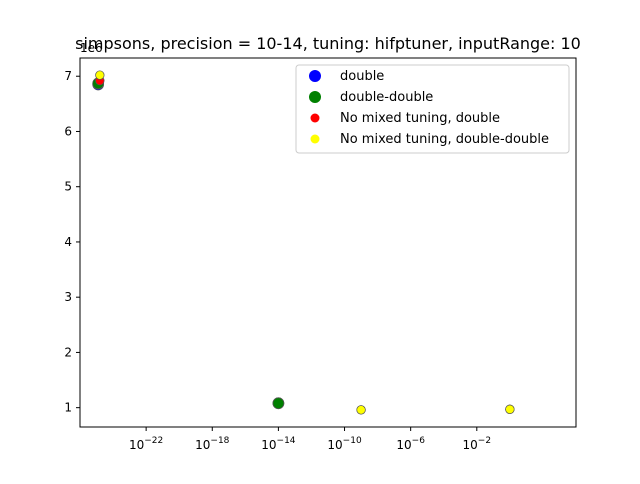 The image size is (640, 484). I want to click on y-tick-label: 4, so click(68, 242).